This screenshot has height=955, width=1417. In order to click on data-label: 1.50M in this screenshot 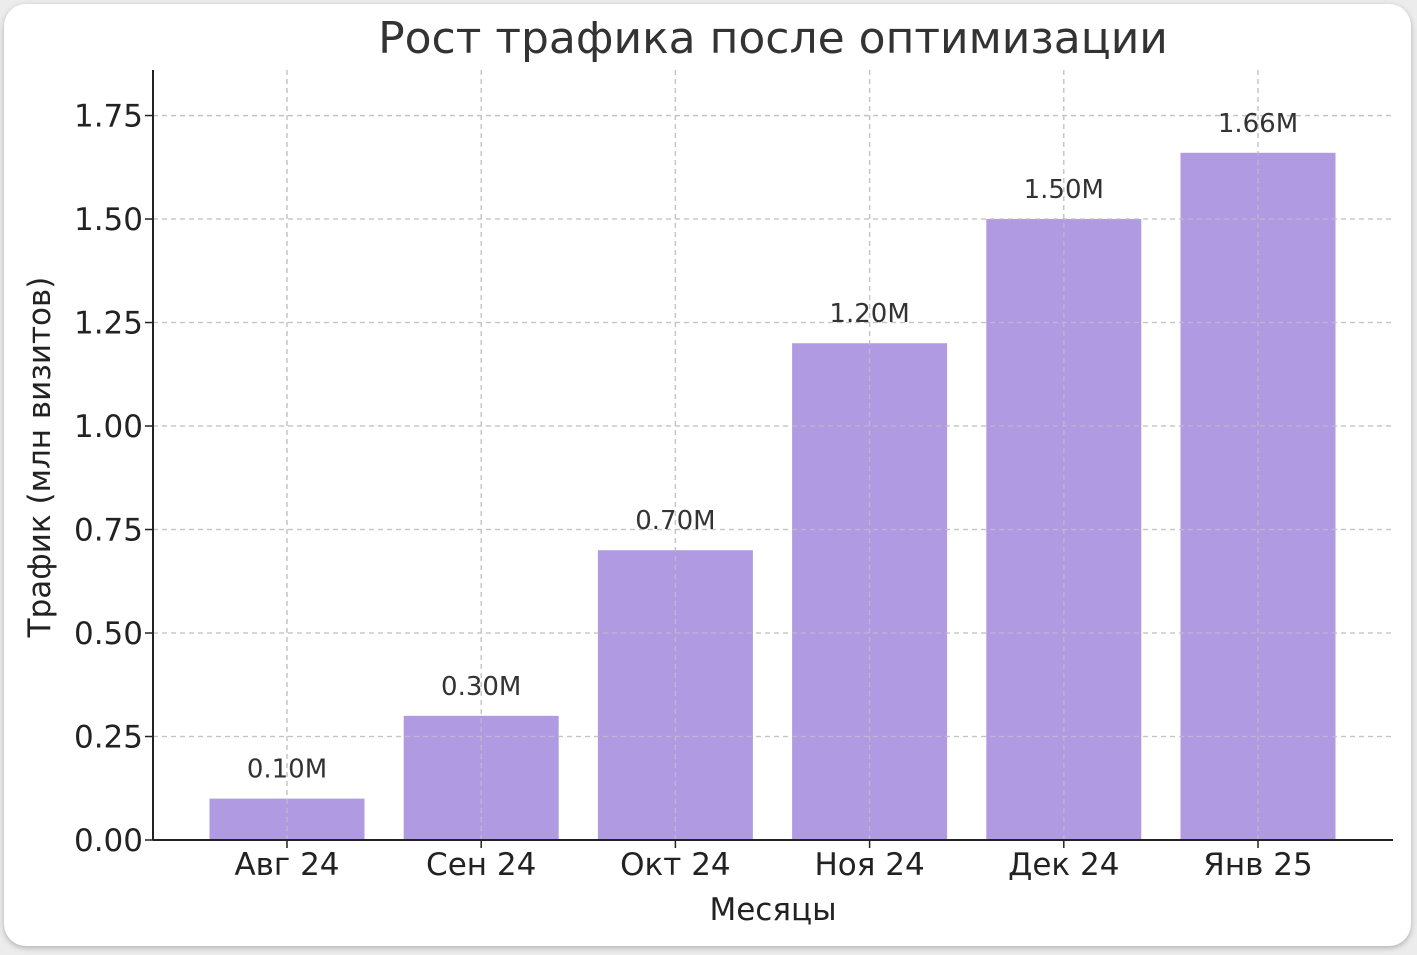, I will do `click(1064, 190)`.